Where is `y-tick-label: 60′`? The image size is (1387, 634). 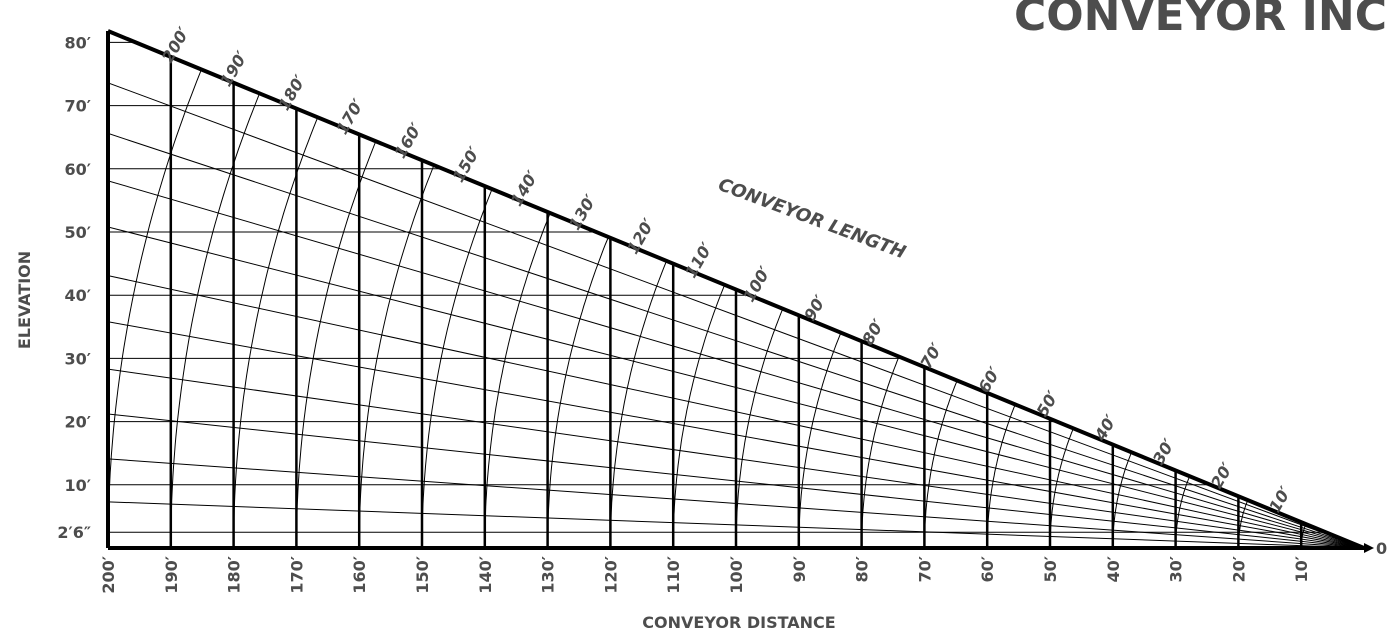 y-tick-label: 60′ is located at coordinates (78, 169).